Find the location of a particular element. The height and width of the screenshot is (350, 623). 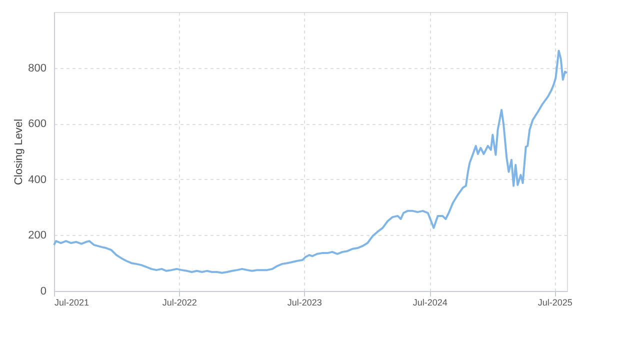

y-tick-label: 800 is located at coordinates (37, 68).